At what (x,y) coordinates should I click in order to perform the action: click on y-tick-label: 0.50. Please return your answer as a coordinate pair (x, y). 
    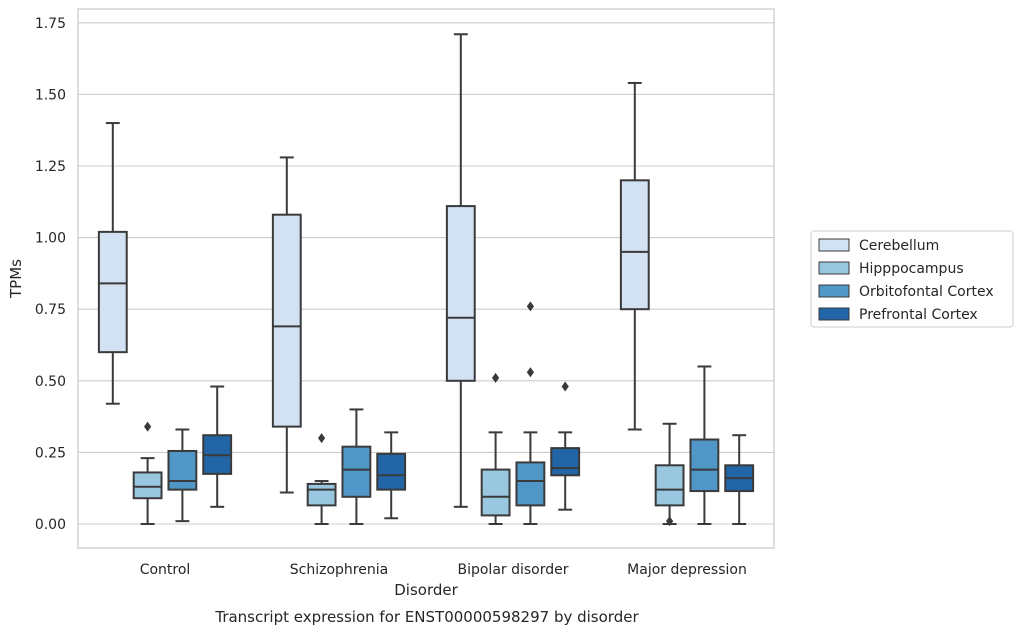
    Looking at the image, I should click on (50, 382).